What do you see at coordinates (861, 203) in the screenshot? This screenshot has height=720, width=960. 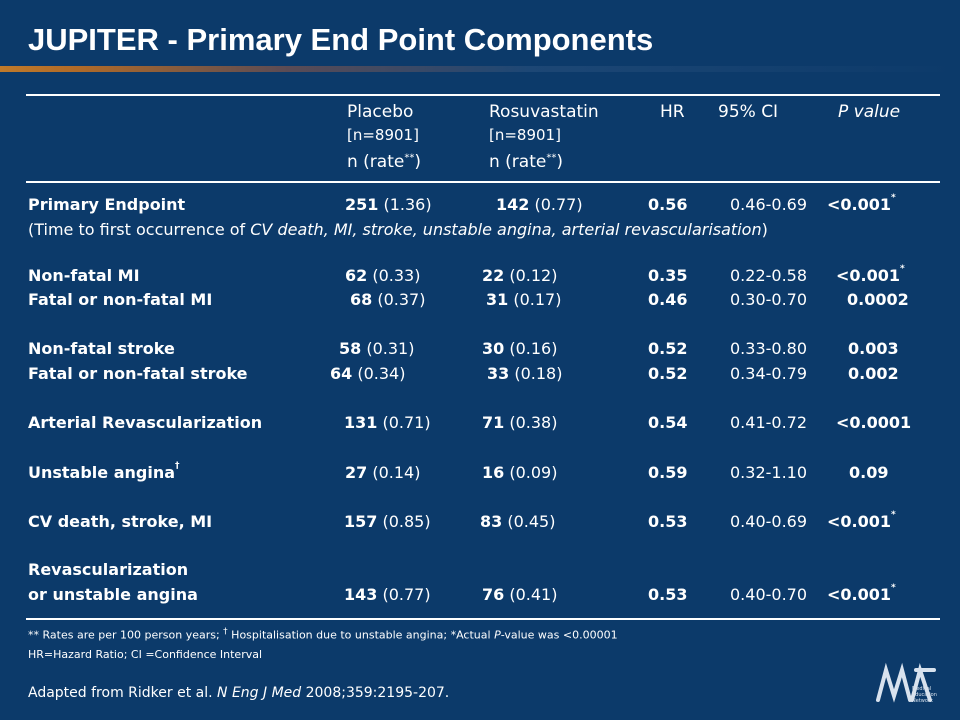 I see `primary-p: <0.001*` at bounding box center [861, 203].